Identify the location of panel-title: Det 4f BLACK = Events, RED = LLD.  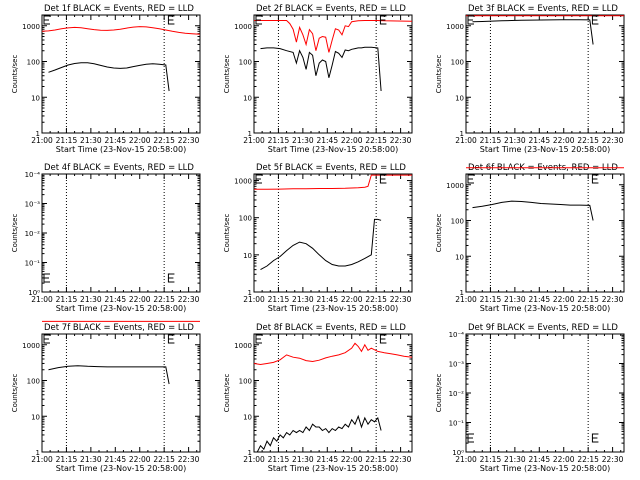
(119, 168).